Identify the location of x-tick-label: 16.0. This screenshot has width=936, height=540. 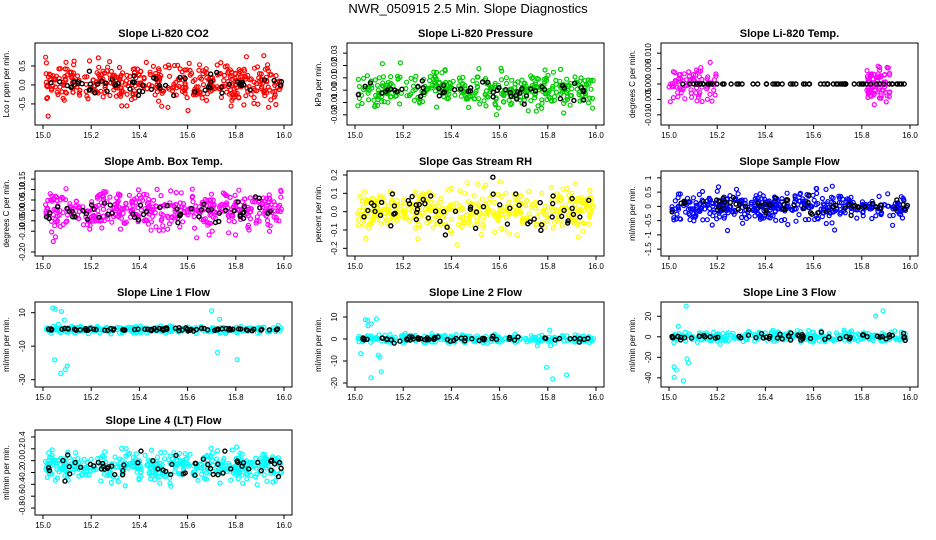
(596, 397).